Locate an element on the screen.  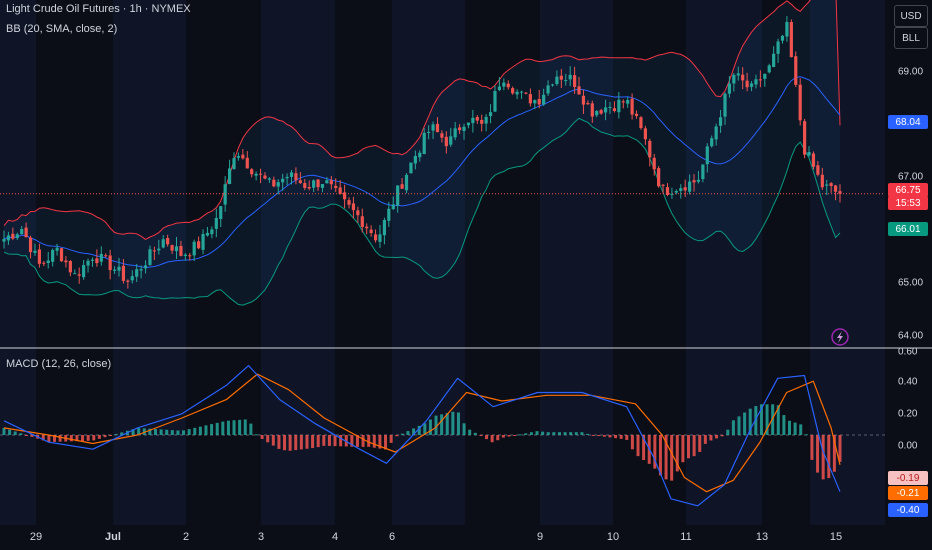
unit-bll-button: BLL is located at coordinates (911, 38).